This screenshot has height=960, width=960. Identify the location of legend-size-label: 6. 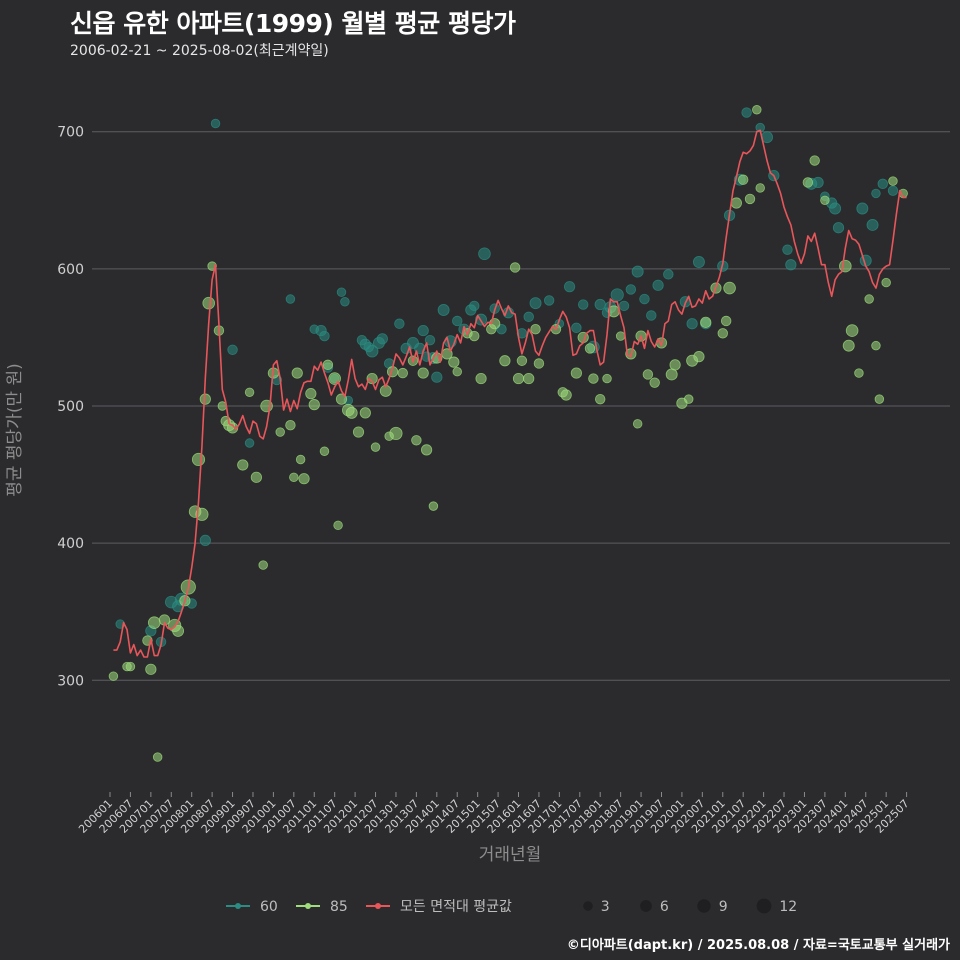
(664, 907).